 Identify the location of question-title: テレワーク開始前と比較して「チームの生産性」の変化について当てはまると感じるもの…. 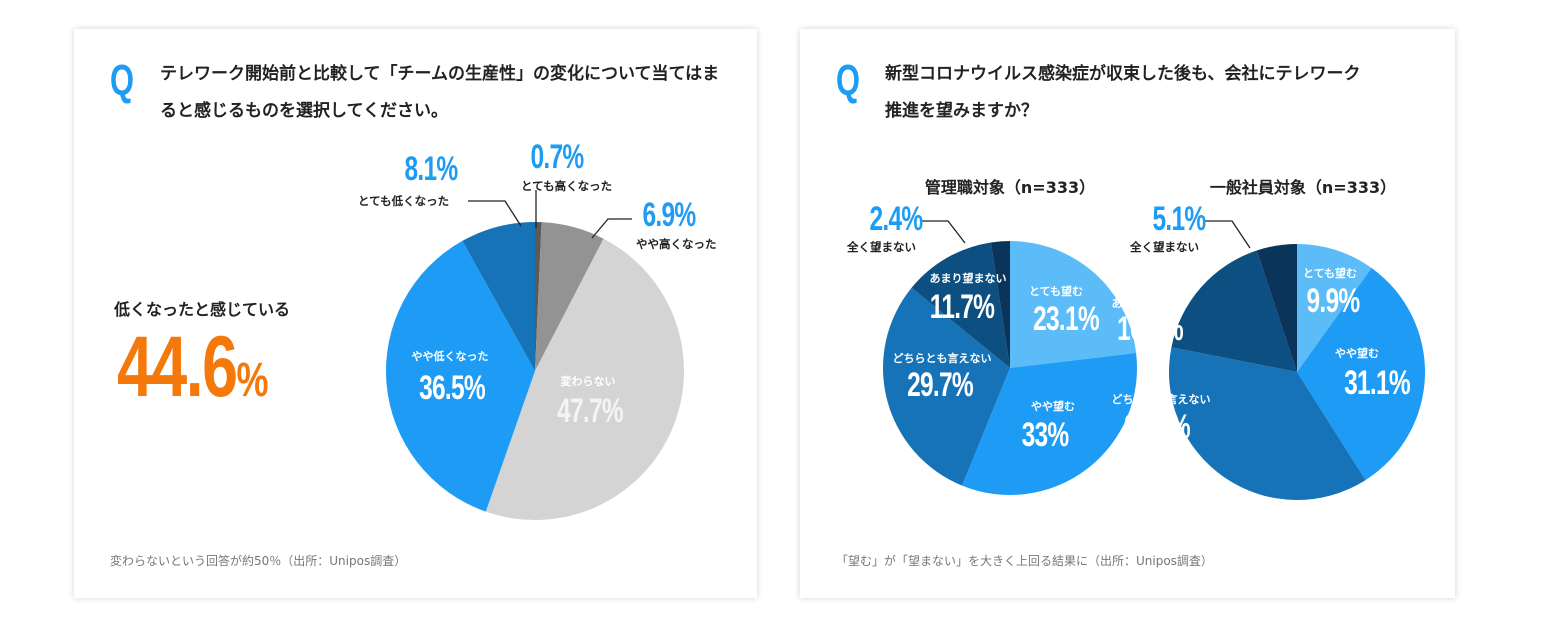
(440, 92).